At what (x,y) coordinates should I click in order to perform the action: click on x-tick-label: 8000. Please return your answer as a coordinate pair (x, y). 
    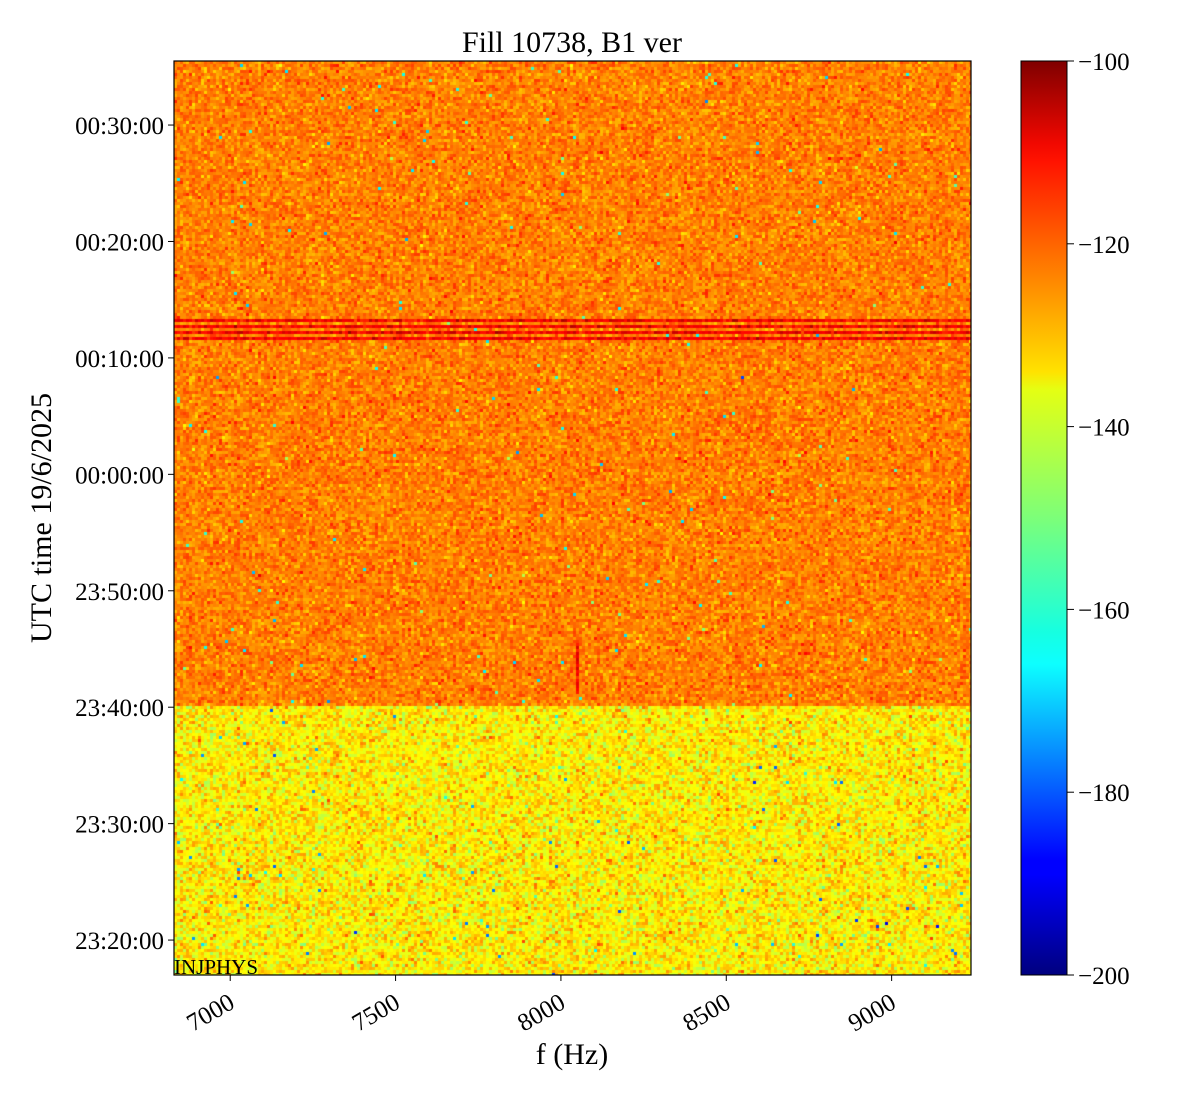
    Looking at the image, I should click on (541, 1013).